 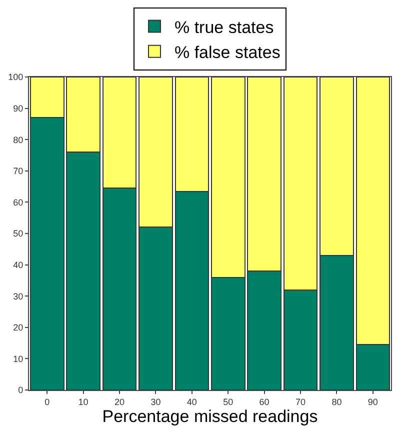 What do you see at coordinates (119, 401) in the screenshot?
I see `x-tick-label: 20` at bounding box center [119, 401].